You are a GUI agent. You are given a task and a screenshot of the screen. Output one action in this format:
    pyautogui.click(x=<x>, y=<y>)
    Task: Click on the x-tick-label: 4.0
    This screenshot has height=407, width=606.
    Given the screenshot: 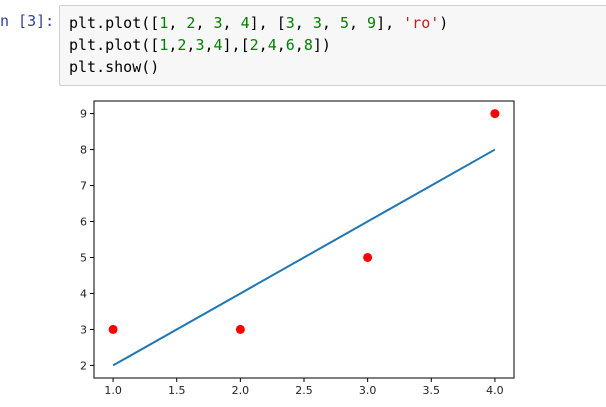 What is the action you would take?
    pyautogui.click(x=495, y=390)
    